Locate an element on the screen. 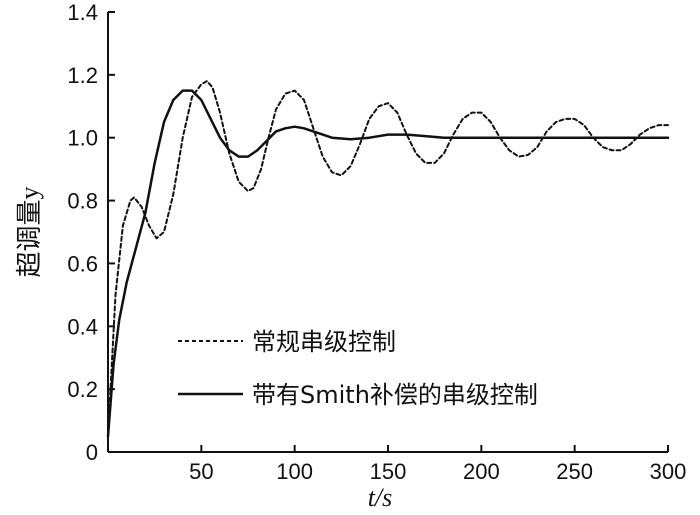 The height and width of the screenshot is (515, 700). x-axis-label: t/s is located at coordinates (380, 497).